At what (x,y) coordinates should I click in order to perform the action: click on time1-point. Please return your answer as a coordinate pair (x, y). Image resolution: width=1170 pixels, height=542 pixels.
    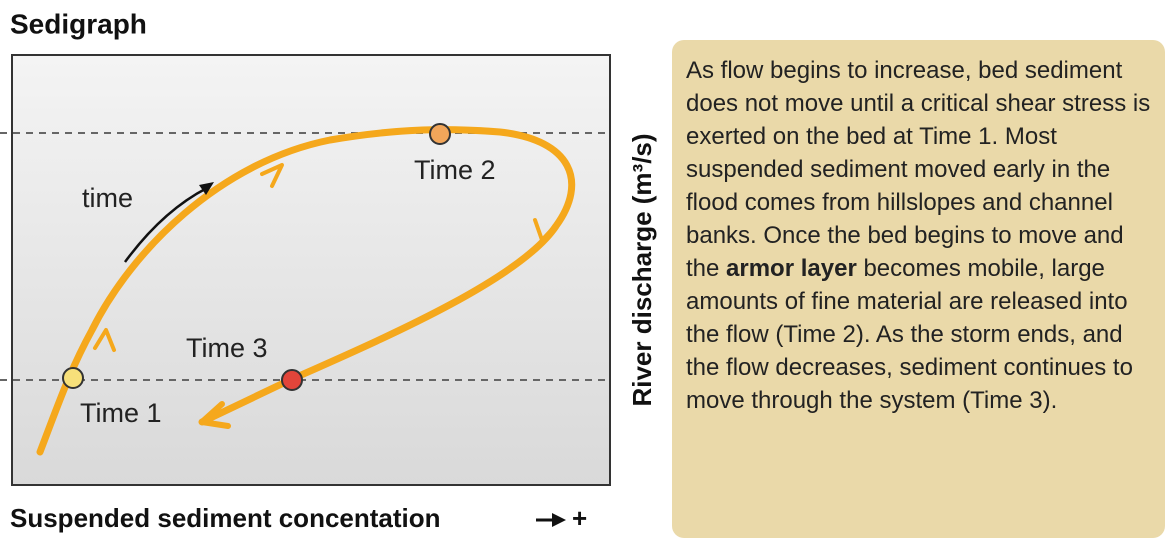
    Looking at the image, I should click on (73, 378).